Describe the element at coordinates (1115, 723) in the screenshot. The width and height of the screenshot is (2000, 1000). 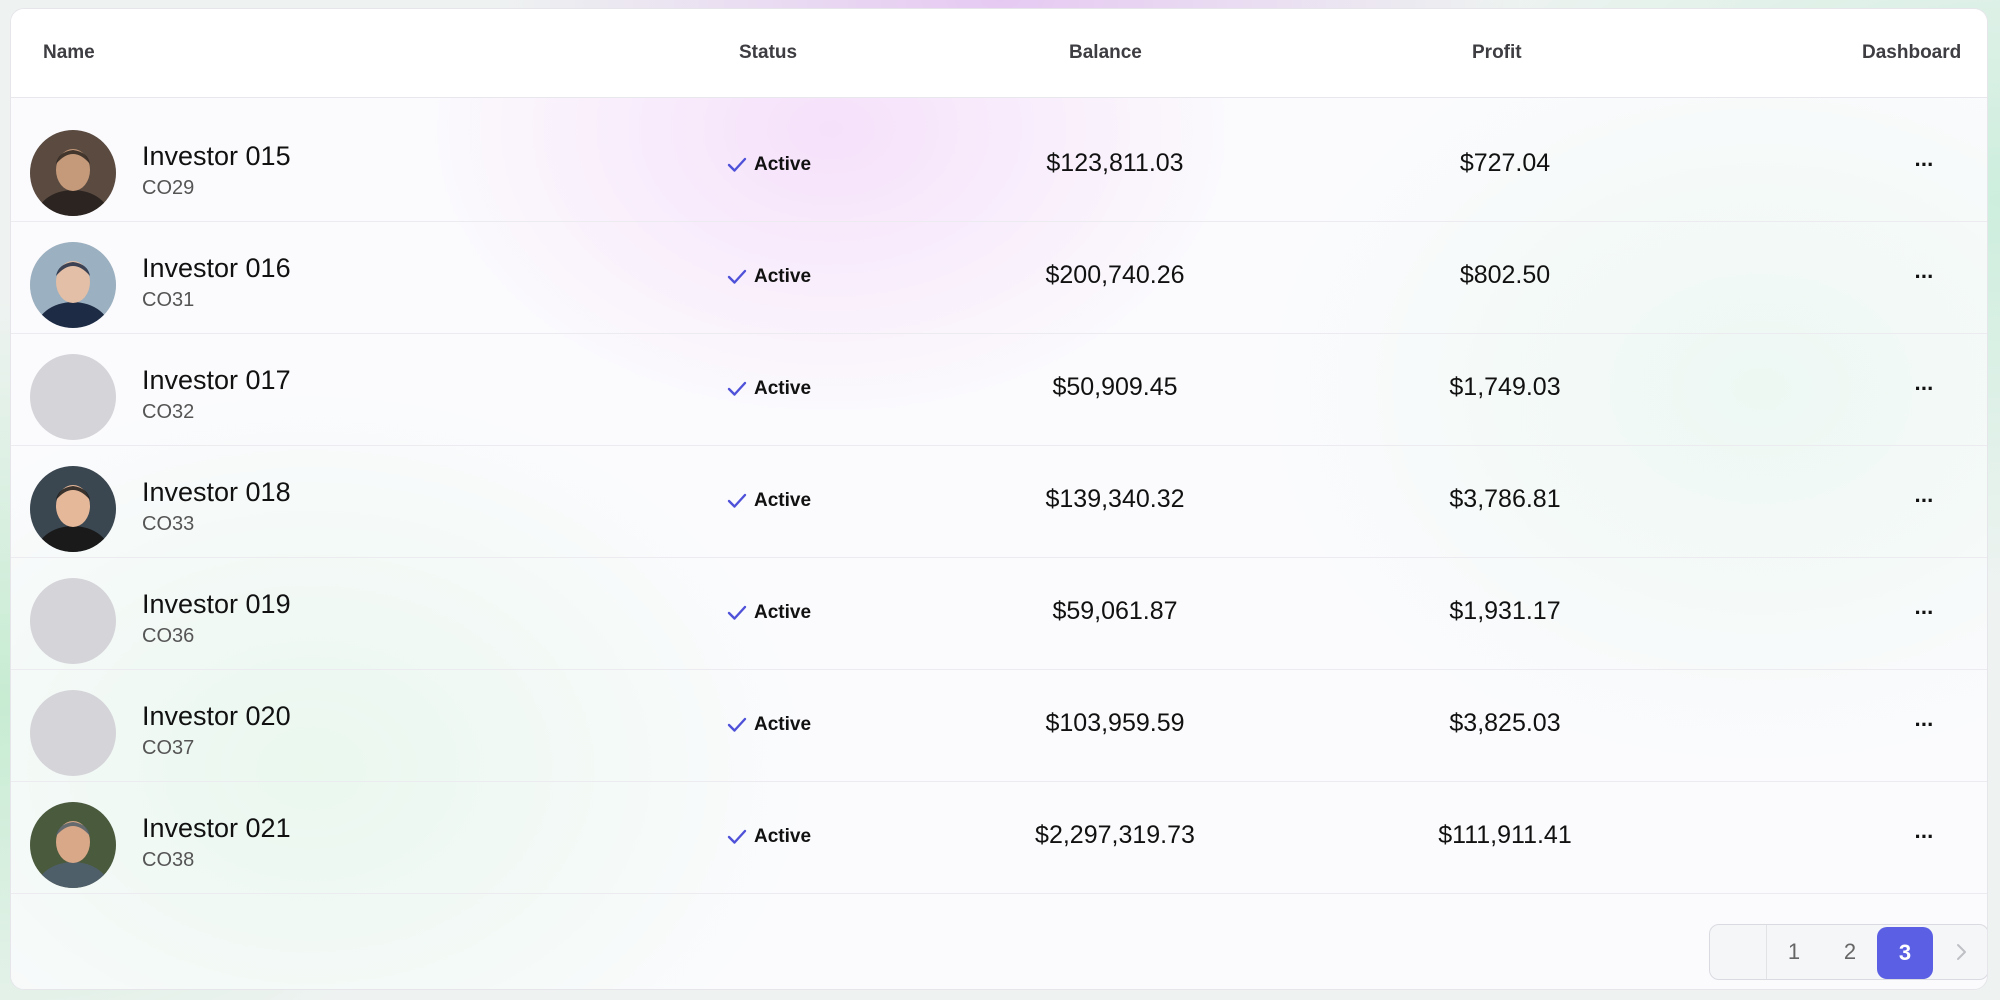
I see `balance-value: $103,959.59` at that location.